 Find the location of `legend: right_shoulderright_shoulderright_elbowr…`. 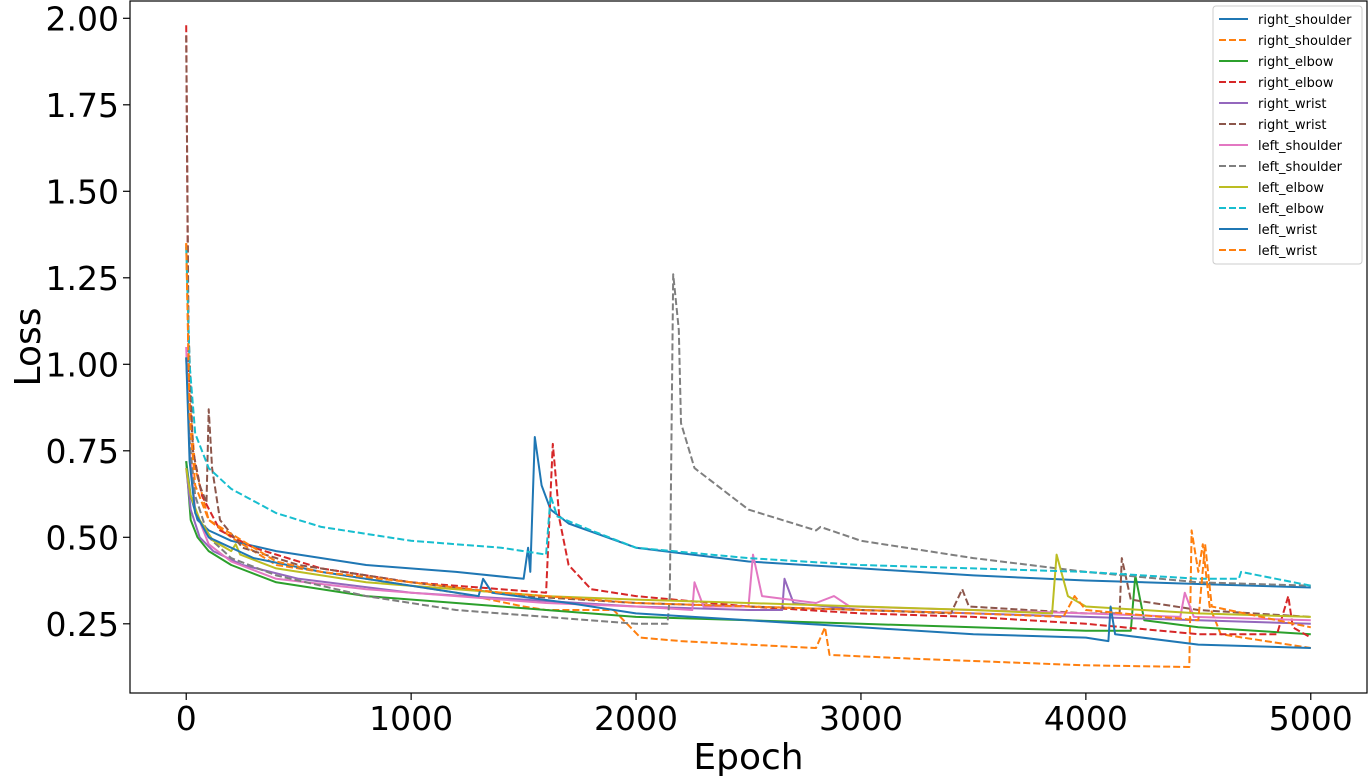

legend: right_shoulderright_shoulderright_elbowr… is located at coordinates (1287, 135).